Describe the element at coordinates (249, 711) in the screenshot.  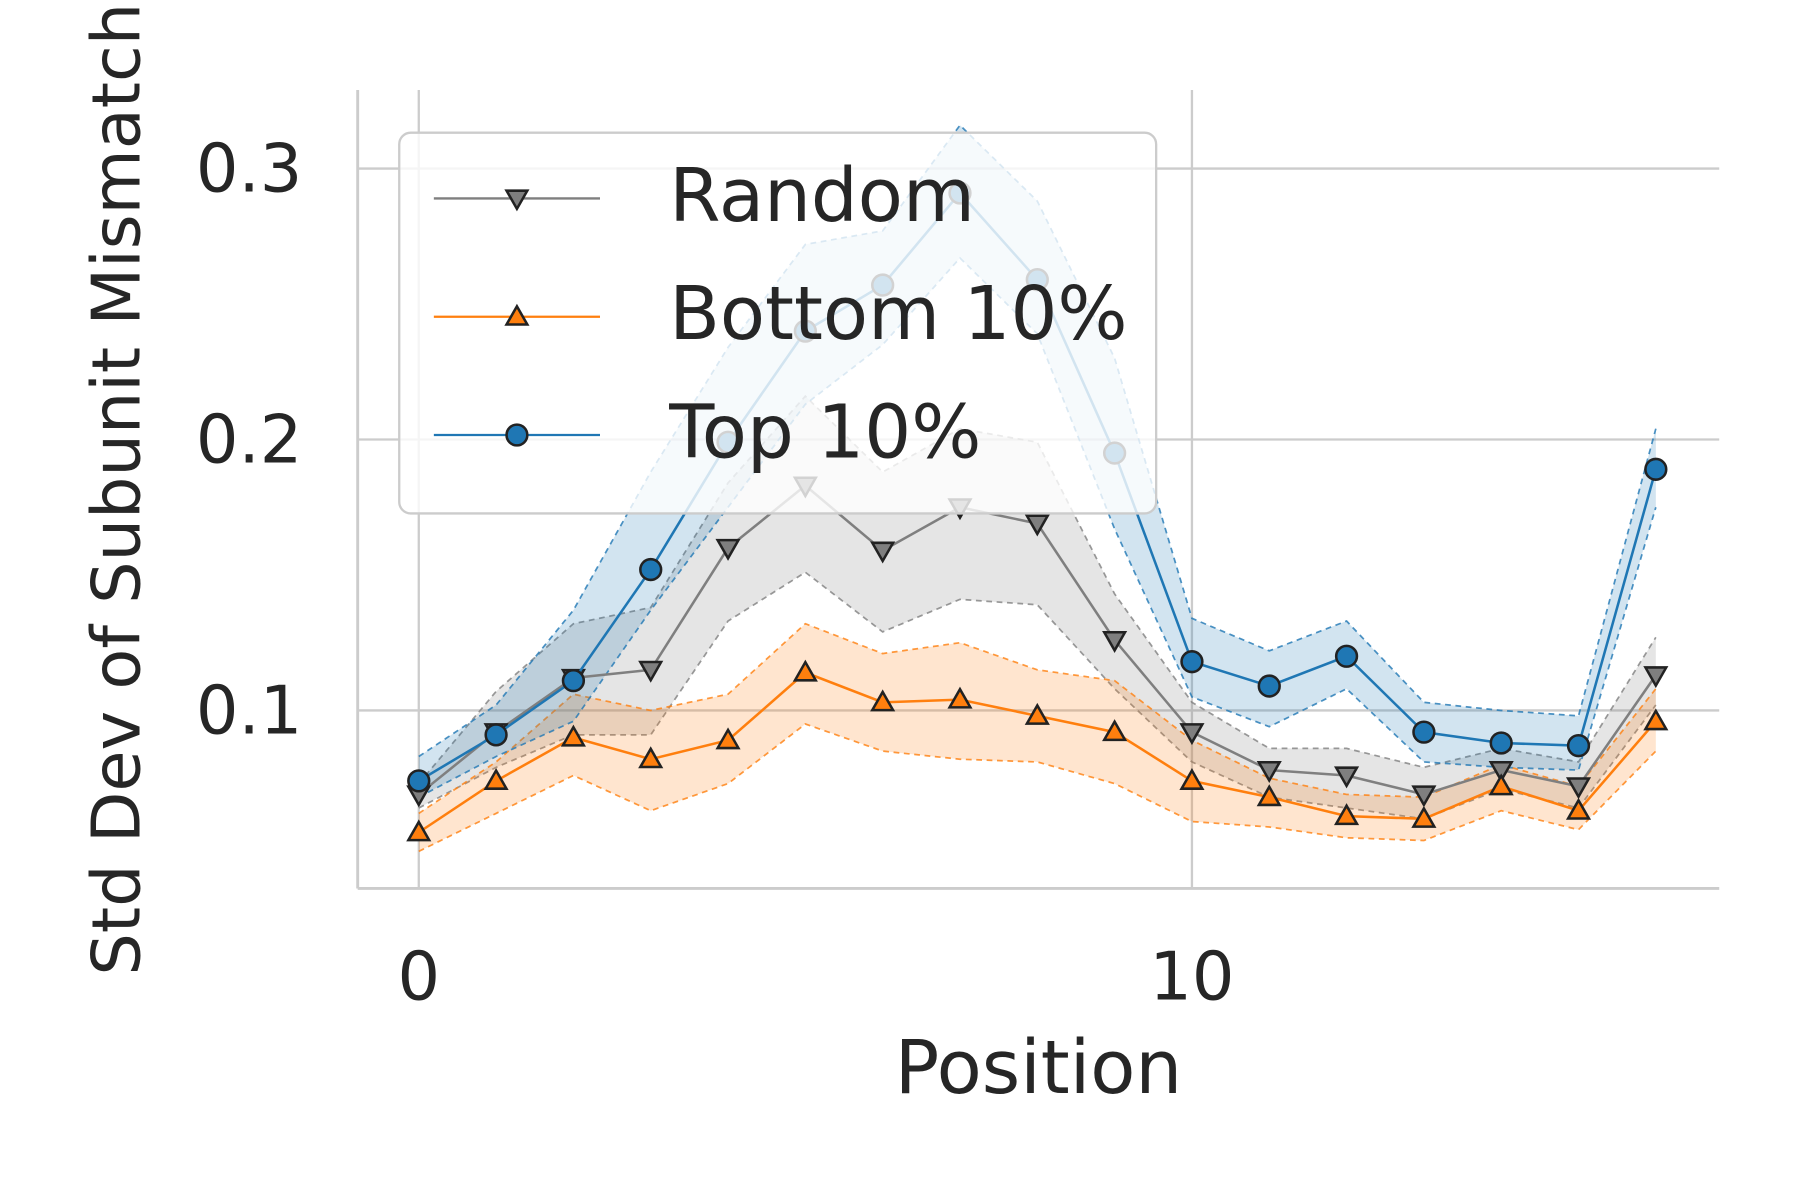
I see `y-tick-label: 0.1` at that location.